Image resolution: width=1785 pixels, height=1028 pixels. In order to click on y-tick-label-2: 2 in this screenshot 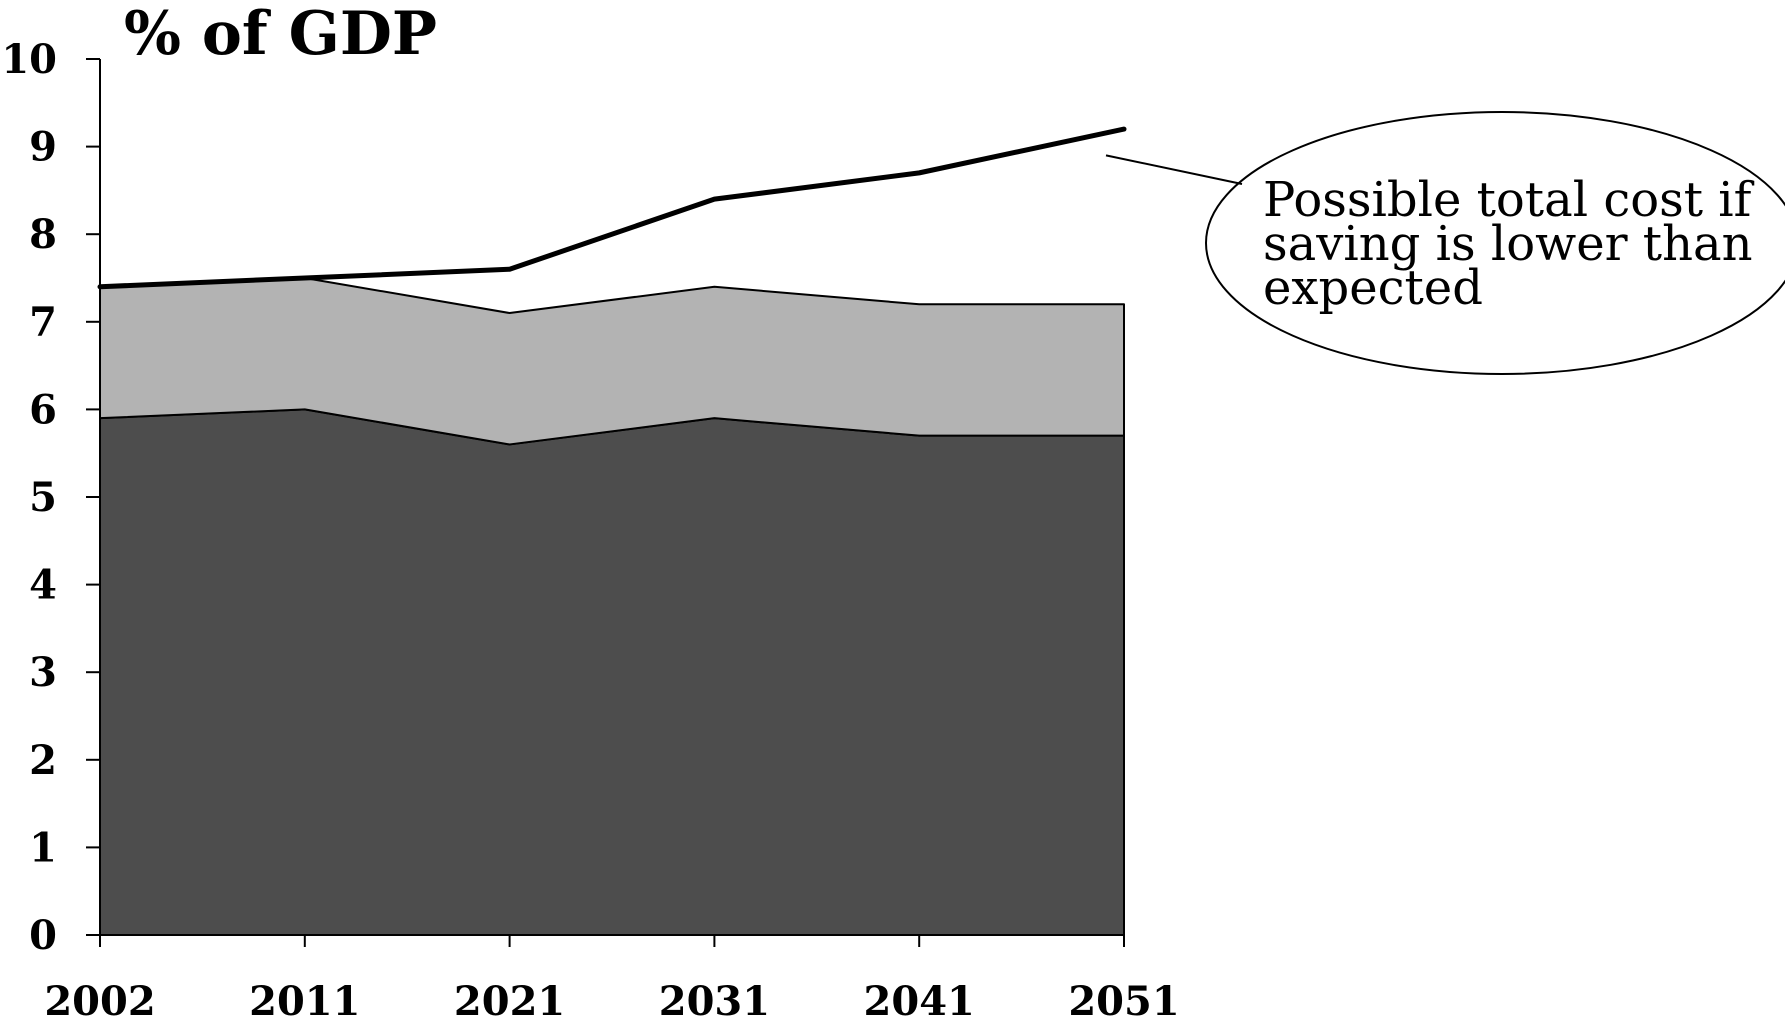, I will do `click(43, 760)`.